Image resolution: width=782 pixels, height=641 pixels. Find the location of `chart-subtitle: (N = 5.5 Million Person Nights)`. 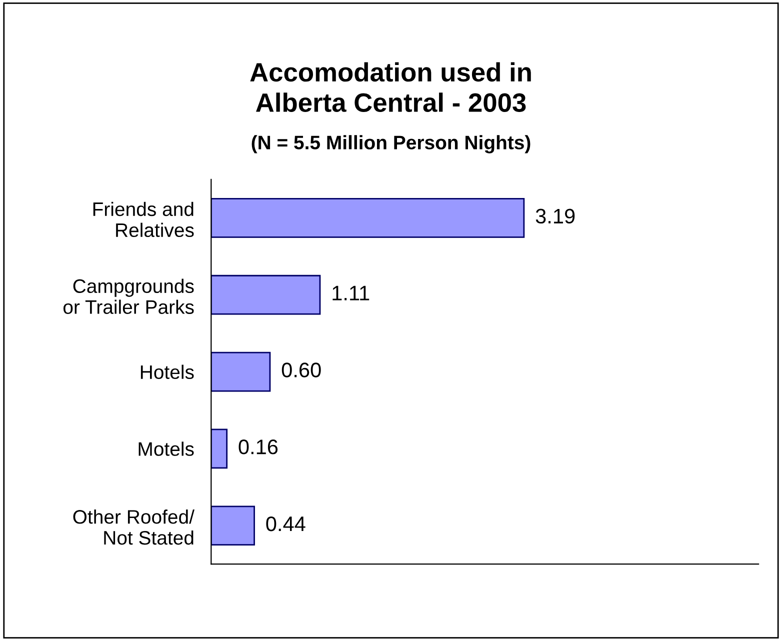

chart-subtitle: (N = 5.5 Million Person Nights) is located at coordinates (391, 144).